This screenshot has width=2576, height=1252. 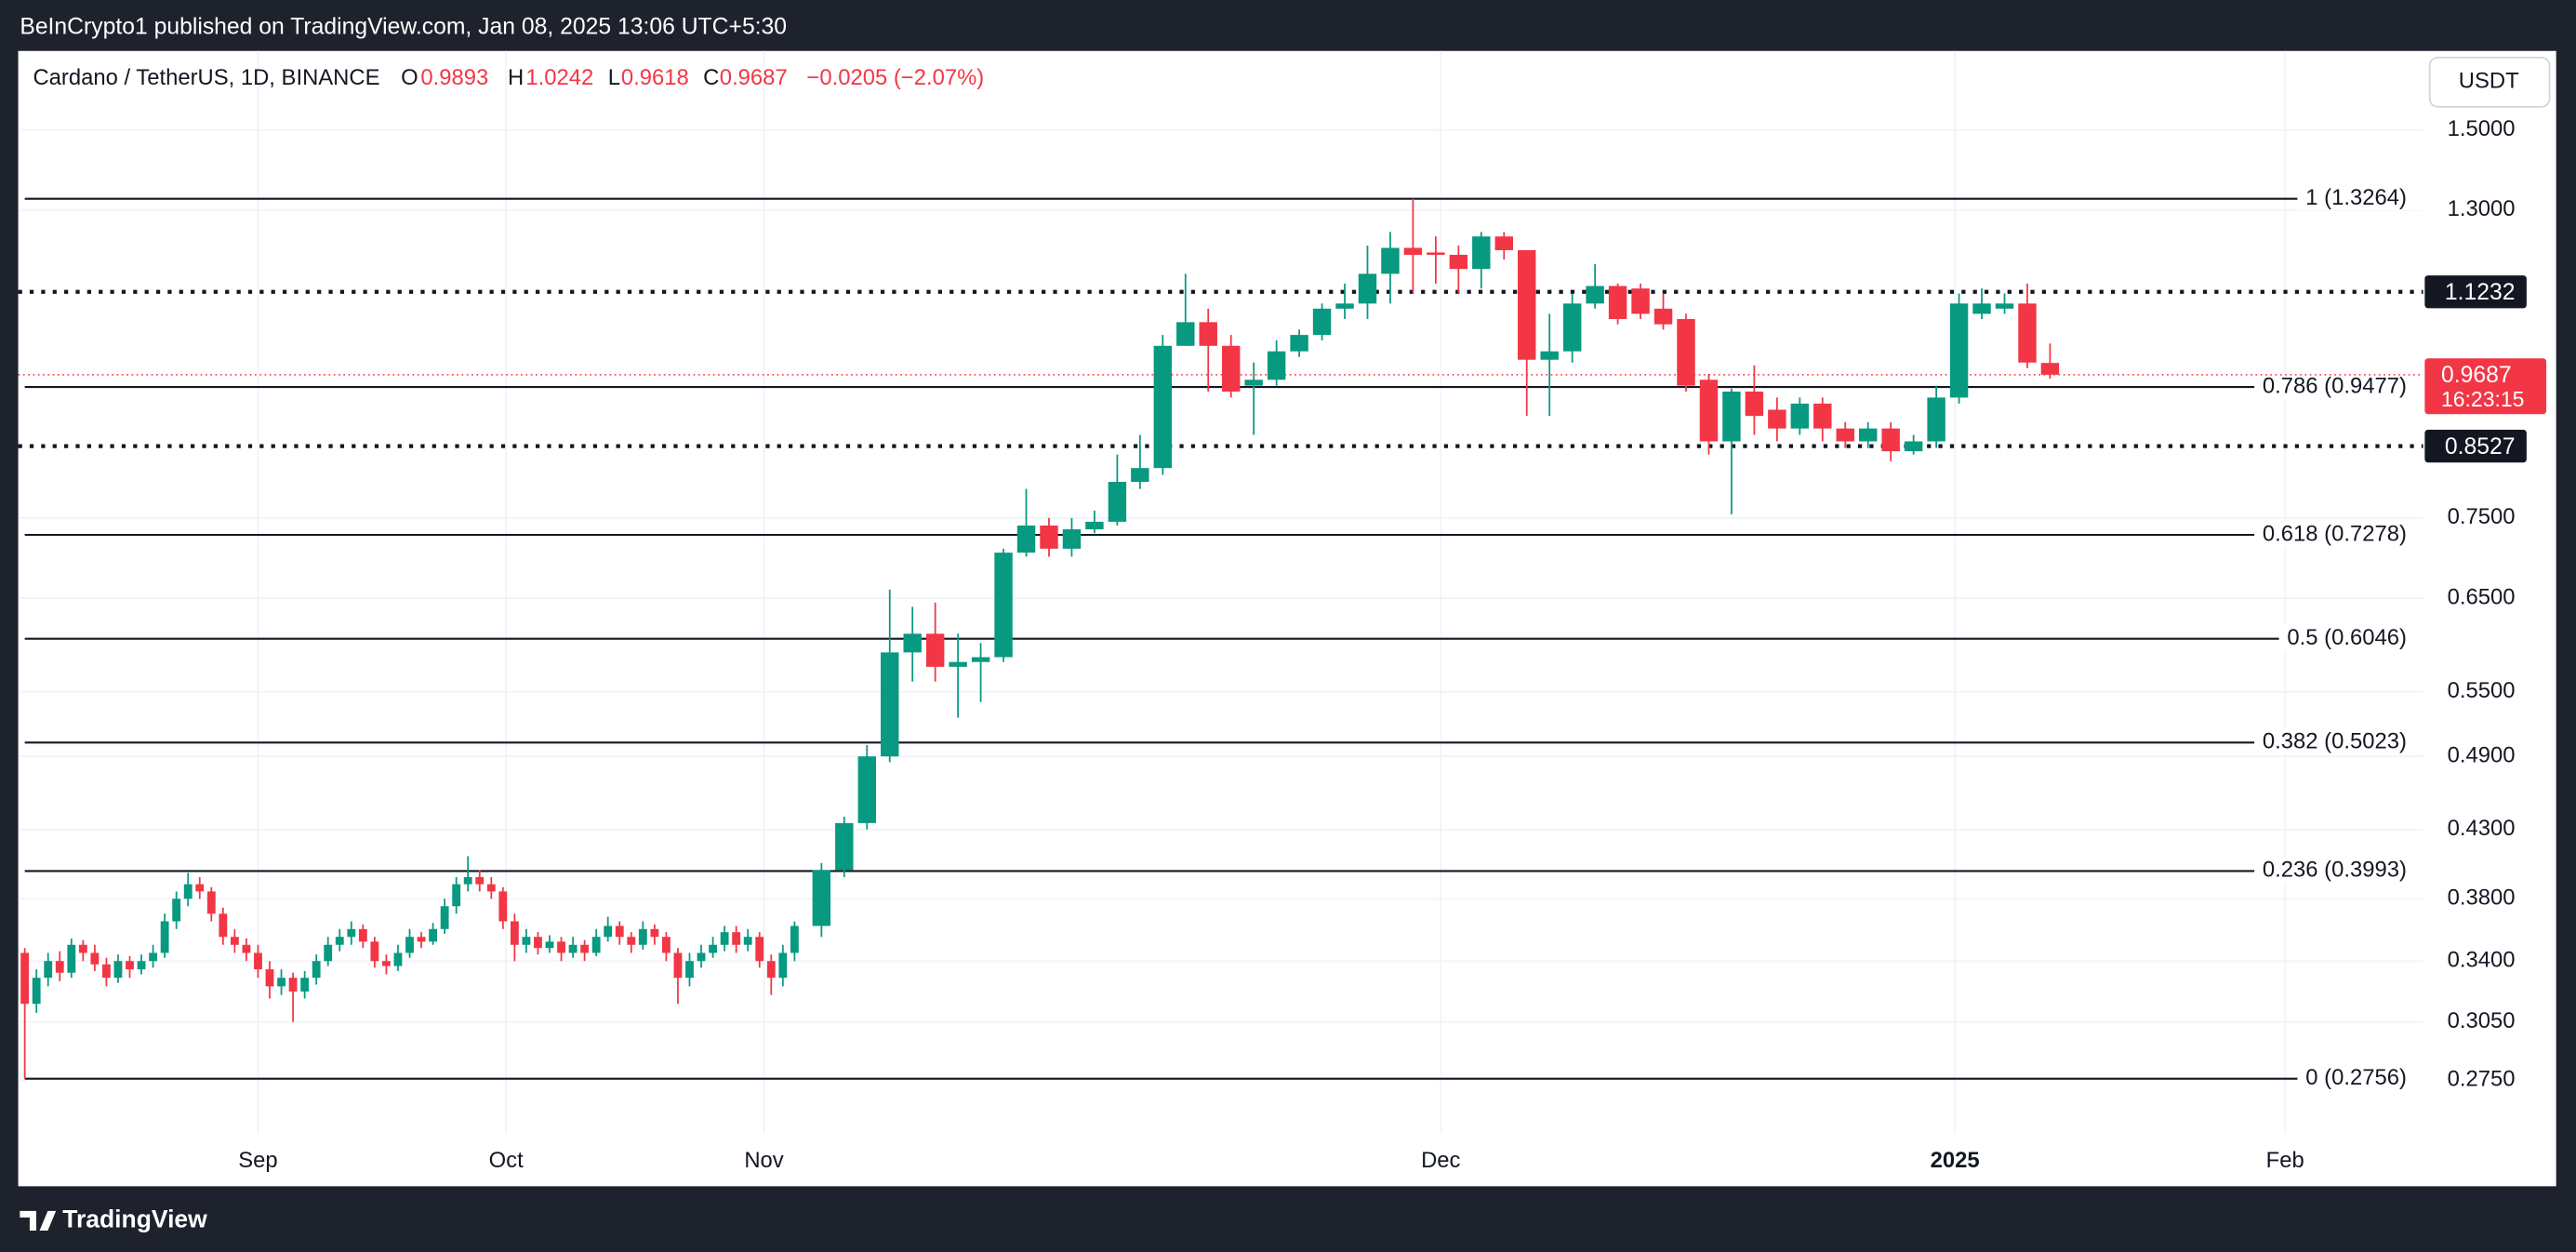 What do you see at coordinates (2480, 292) in the screenshot?
I see `key-level-label: 1.1232` at bounding box center [2480, 292].